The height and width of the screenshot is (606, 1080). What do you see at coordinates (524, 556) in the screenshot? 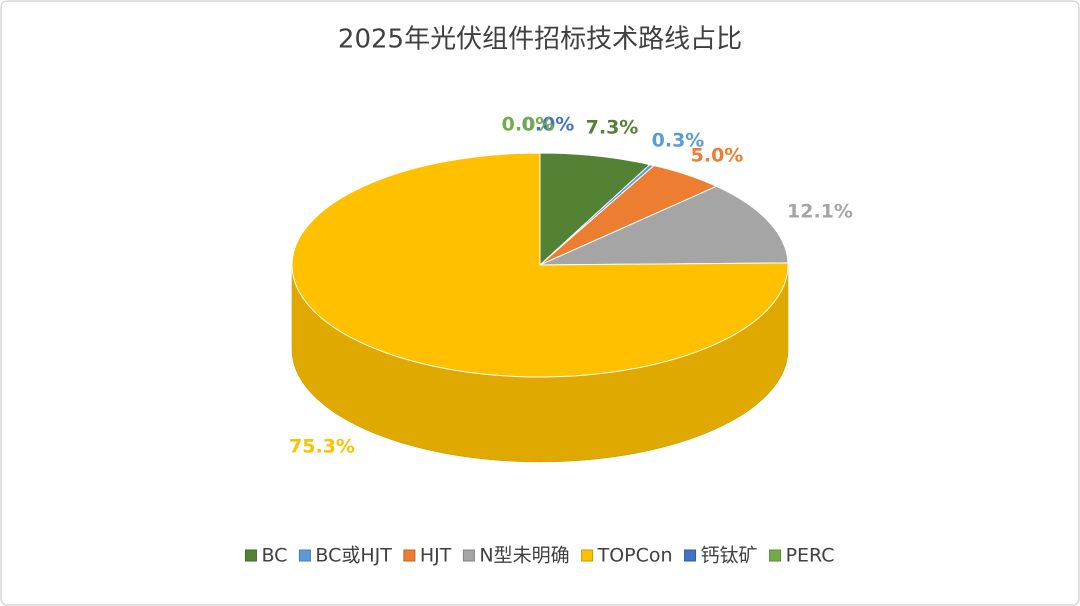
I see `legend-label: N型未明确` at bounding box center [524, 556].